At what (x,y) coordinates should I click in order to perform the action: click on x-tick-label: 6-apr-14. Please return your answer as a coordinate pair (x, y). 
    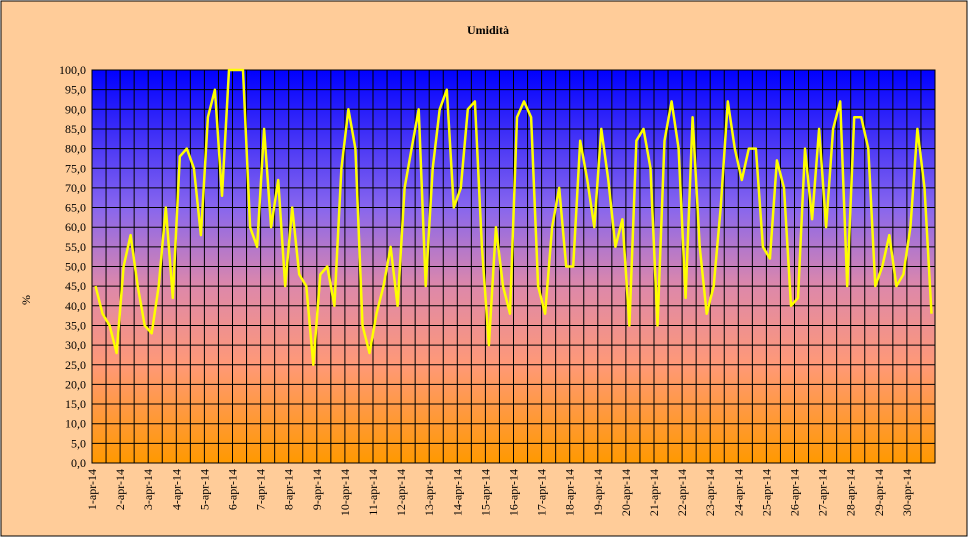
    Looking at the image, I should click on (233, 489).